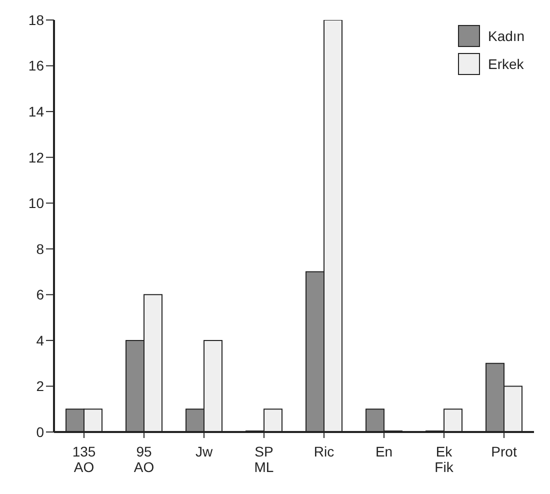  What do you see at coordinates (36, 112) in the screenshot?
I see `y-tick-label: 14` at bounding box center [36, 112].